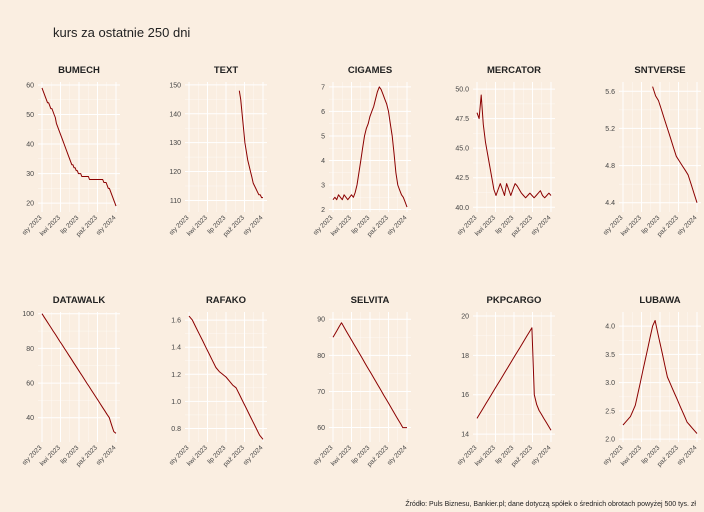 This screenshot has width=704, height=512. What do you see at coordinates (176, 375) in the screenshot?
I see `y-tick-label: 1.2` at bounding box center [176, 375].